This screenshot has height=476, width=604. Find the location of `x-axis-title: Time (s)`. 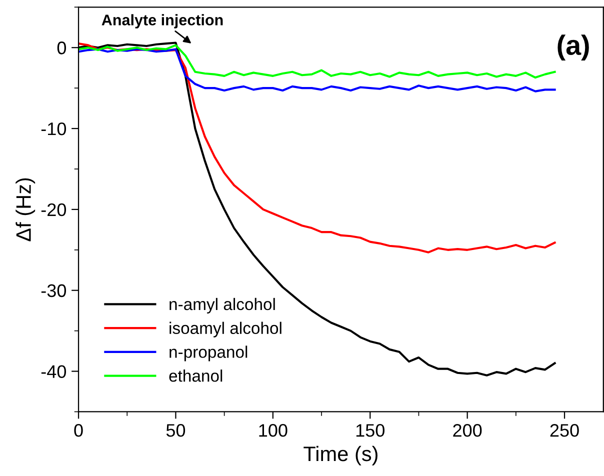

x-axis-title: Time (s) is located at coordinates (341, 456).